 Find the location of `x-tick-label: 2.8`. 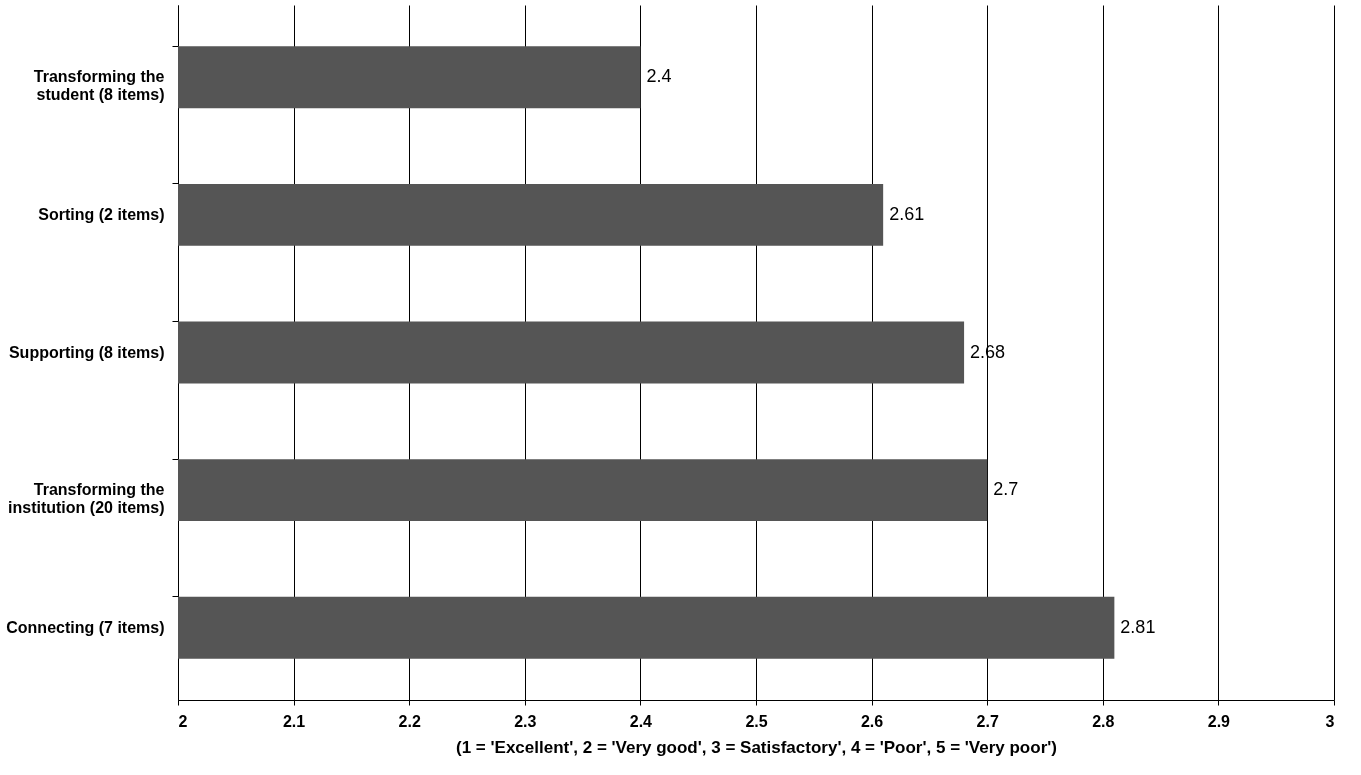

x-tick-label: 2.8 is located at coordinates (1103, 721).